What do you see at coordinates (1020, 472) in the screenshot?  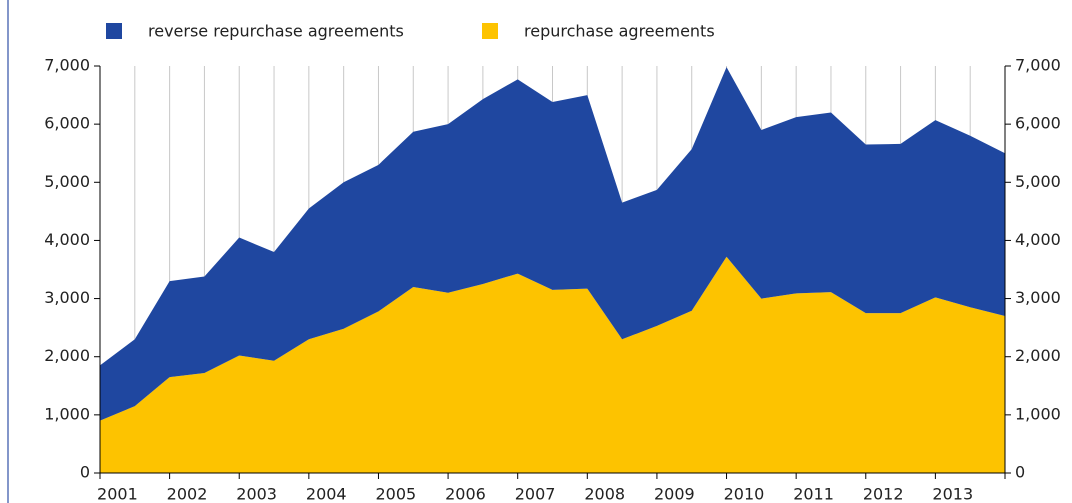 I see `y2-tick-label: 0` at bounding box center [1020, 472].